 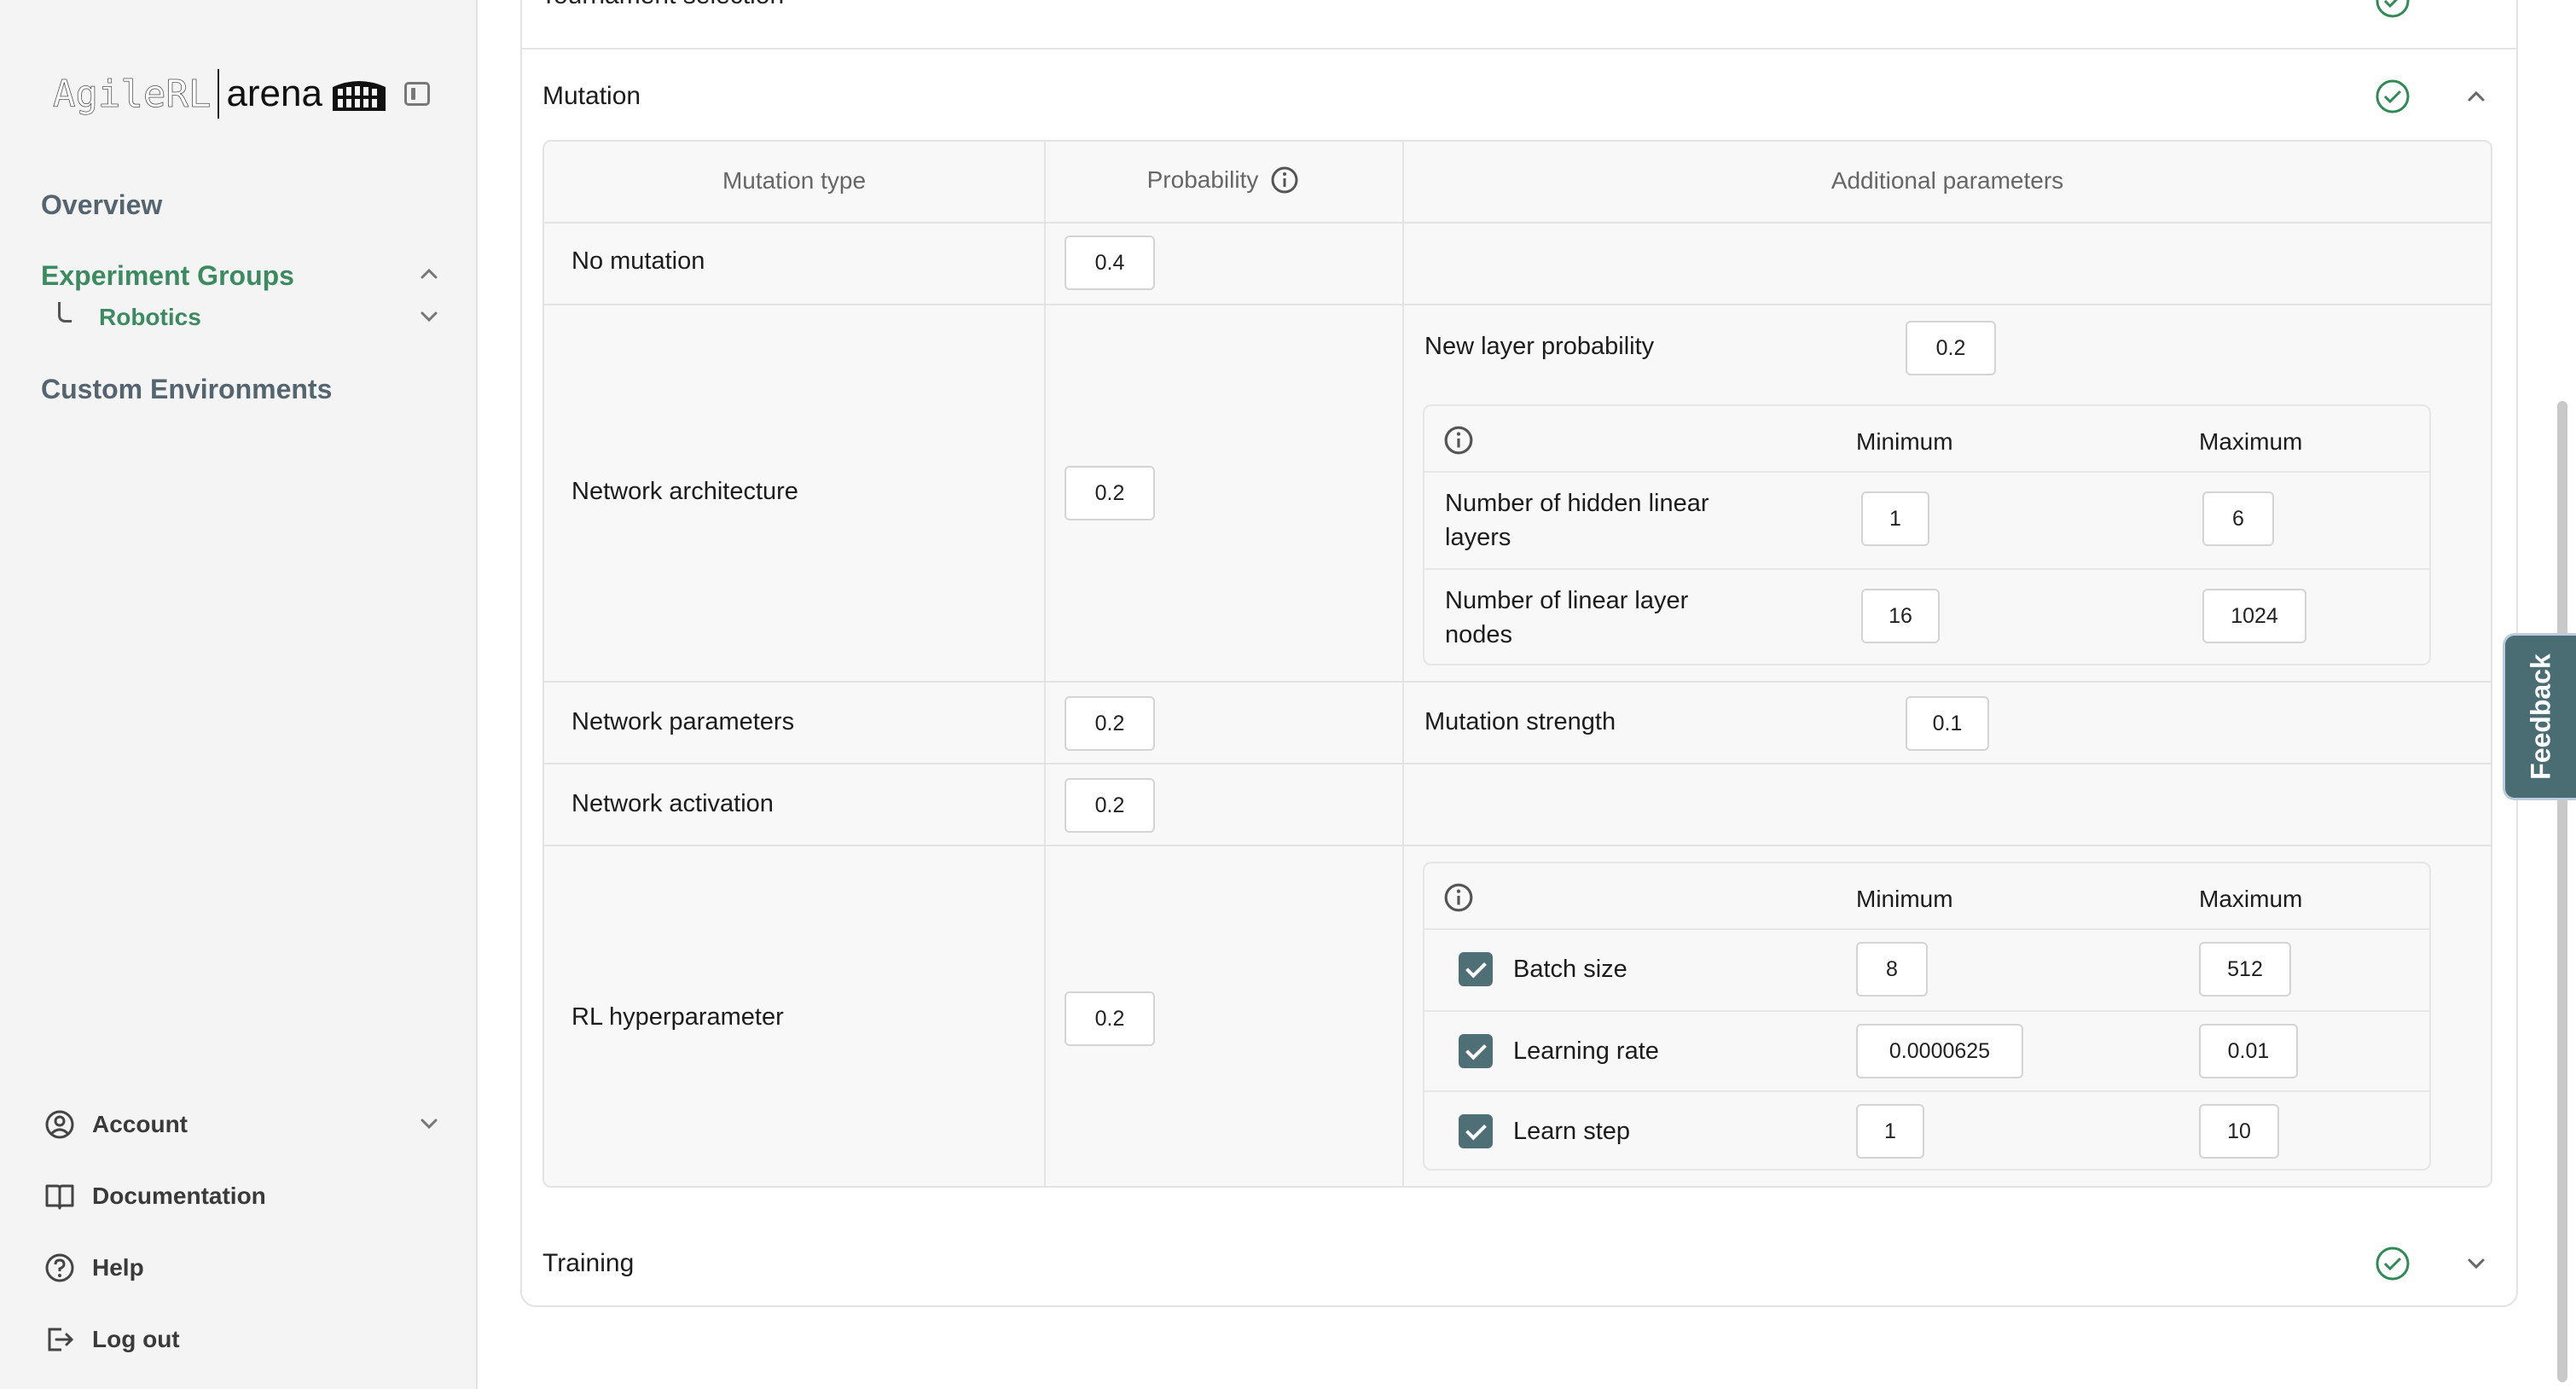 What do you see at coordinates (118, 1267) in the screenshot?
I see `help-label: Help` at bounding box center [118, 1267].